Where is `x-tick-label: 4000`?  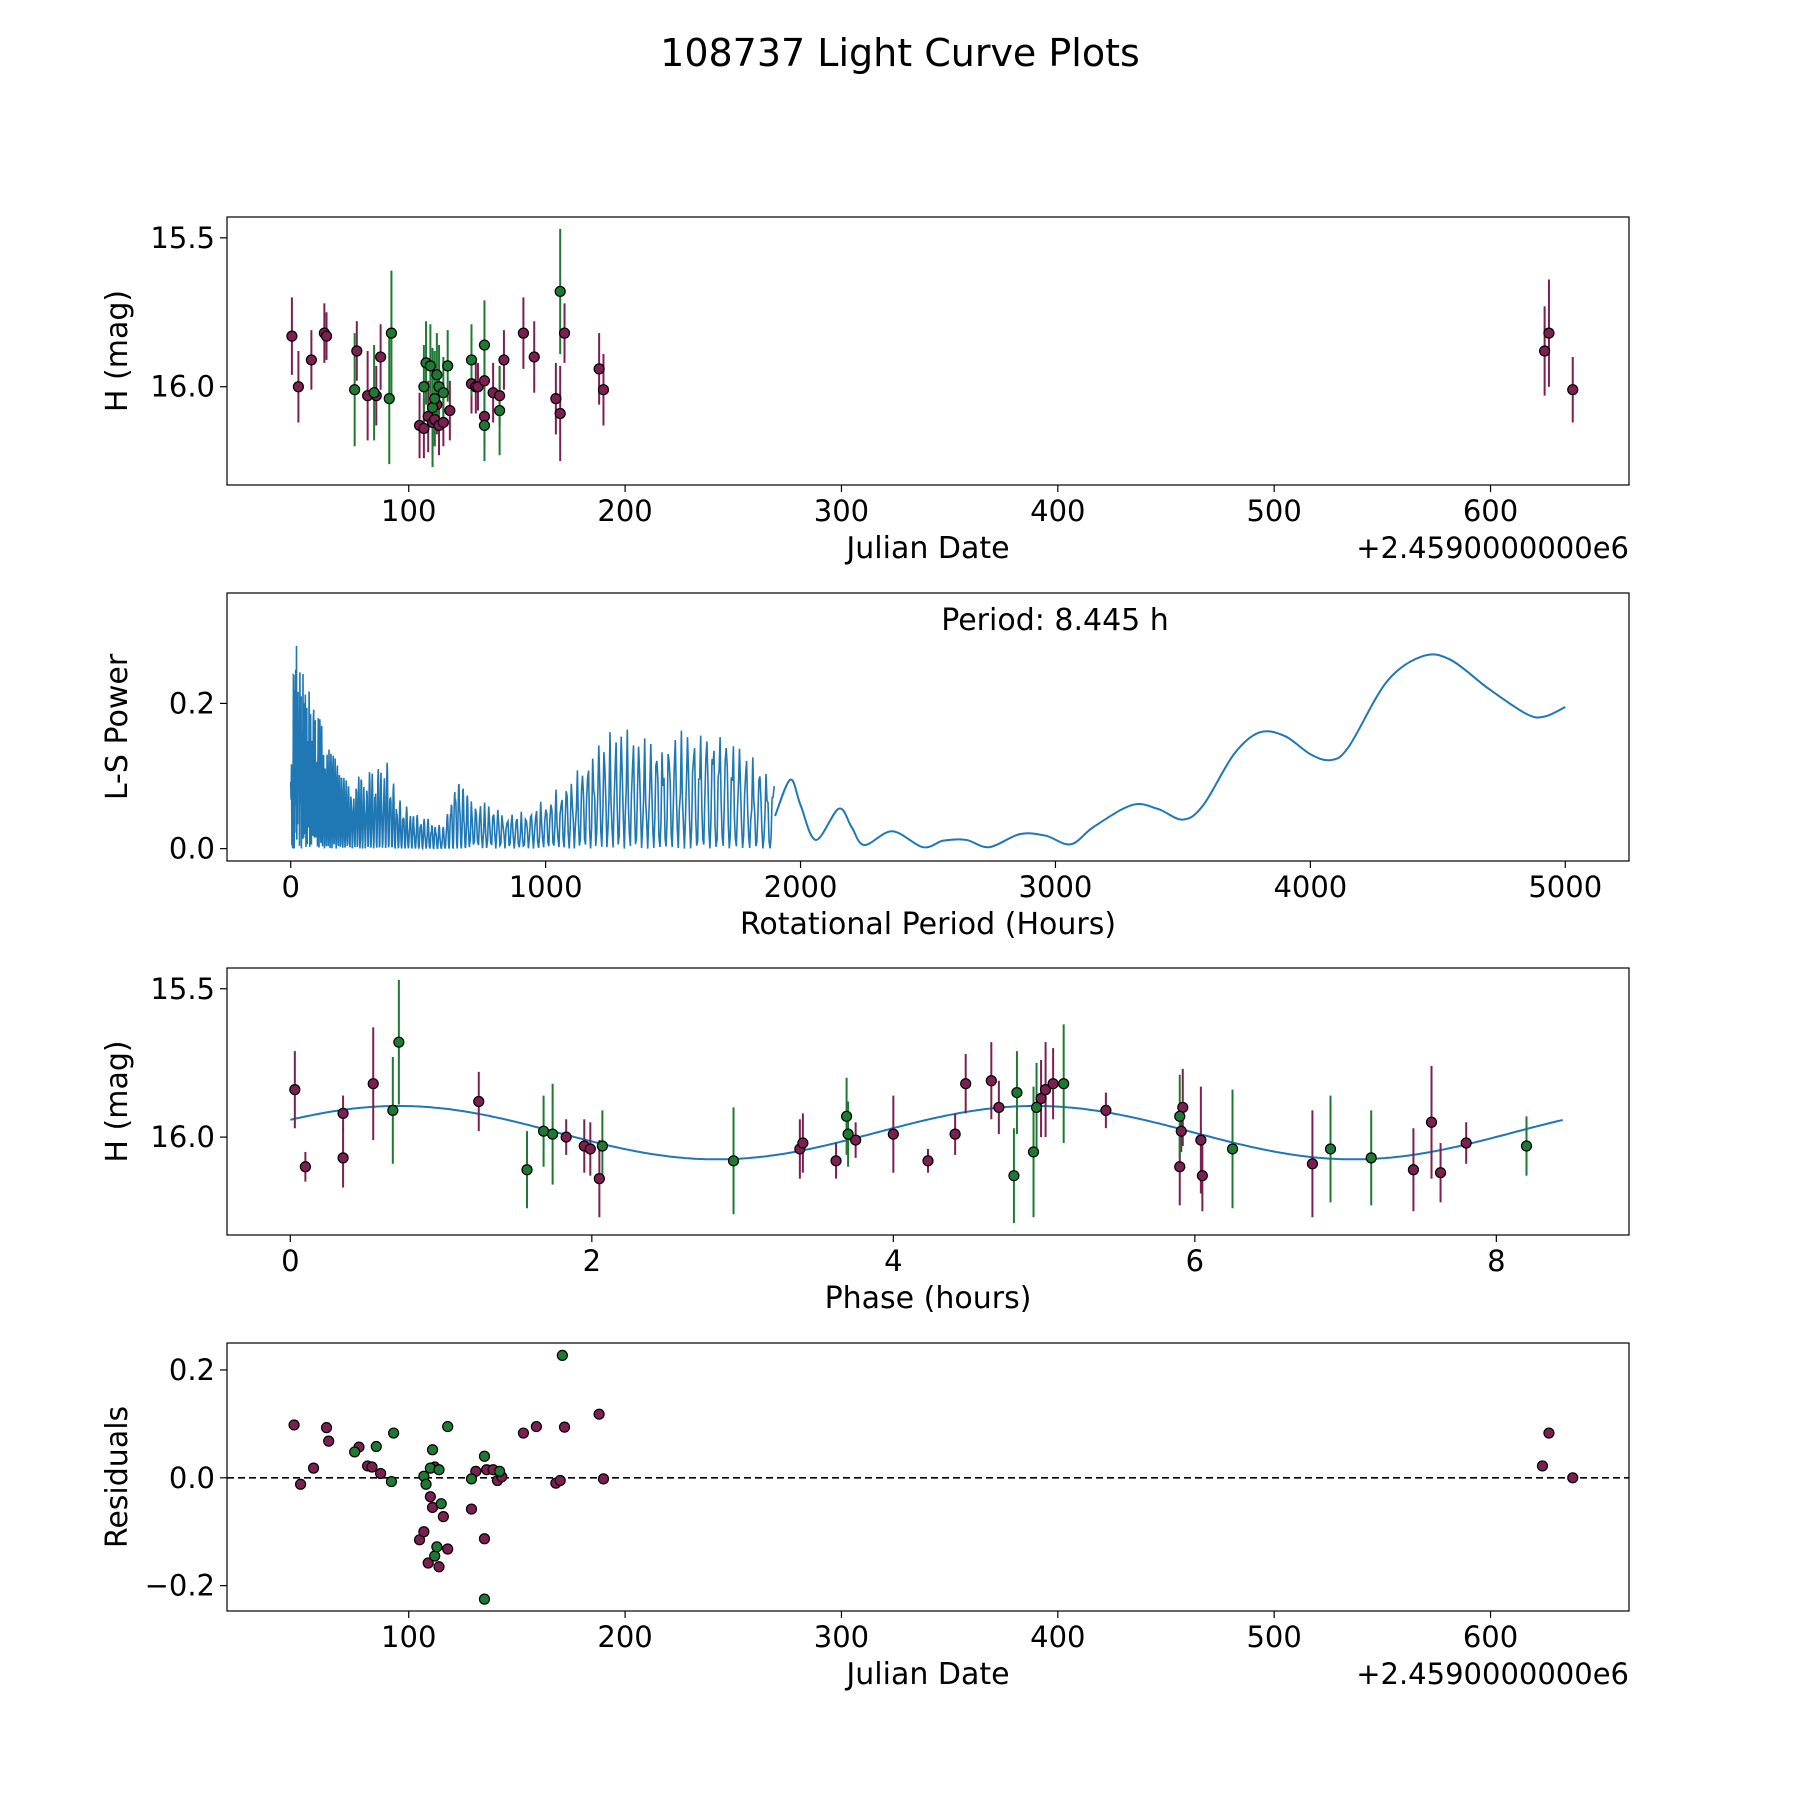 x-tick-label: 4000 is located at coordinates (1310, 887).